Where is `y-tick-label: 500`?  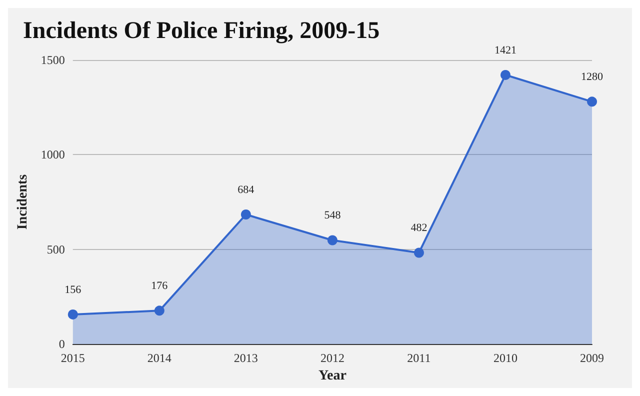 y-tick-label: 500 is located at coordinates (55, 249).